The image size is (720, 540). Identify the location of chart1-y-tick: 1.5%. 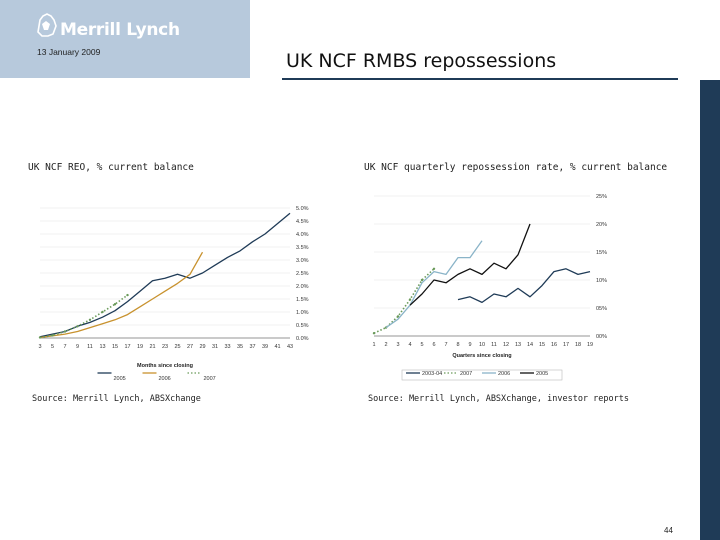
(302, 300).